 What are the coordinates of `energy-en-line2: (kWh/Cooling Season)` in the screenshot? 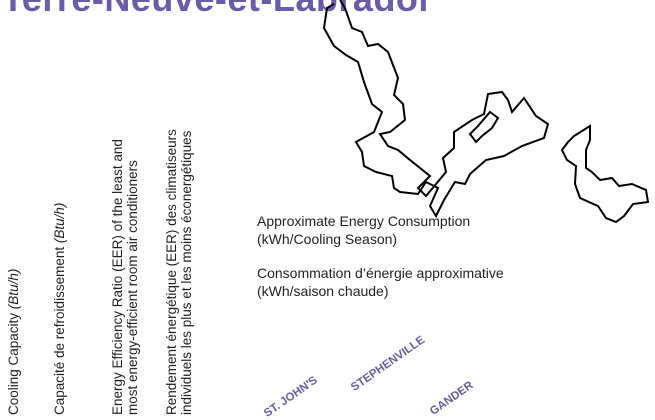 It's located at (327, 239).